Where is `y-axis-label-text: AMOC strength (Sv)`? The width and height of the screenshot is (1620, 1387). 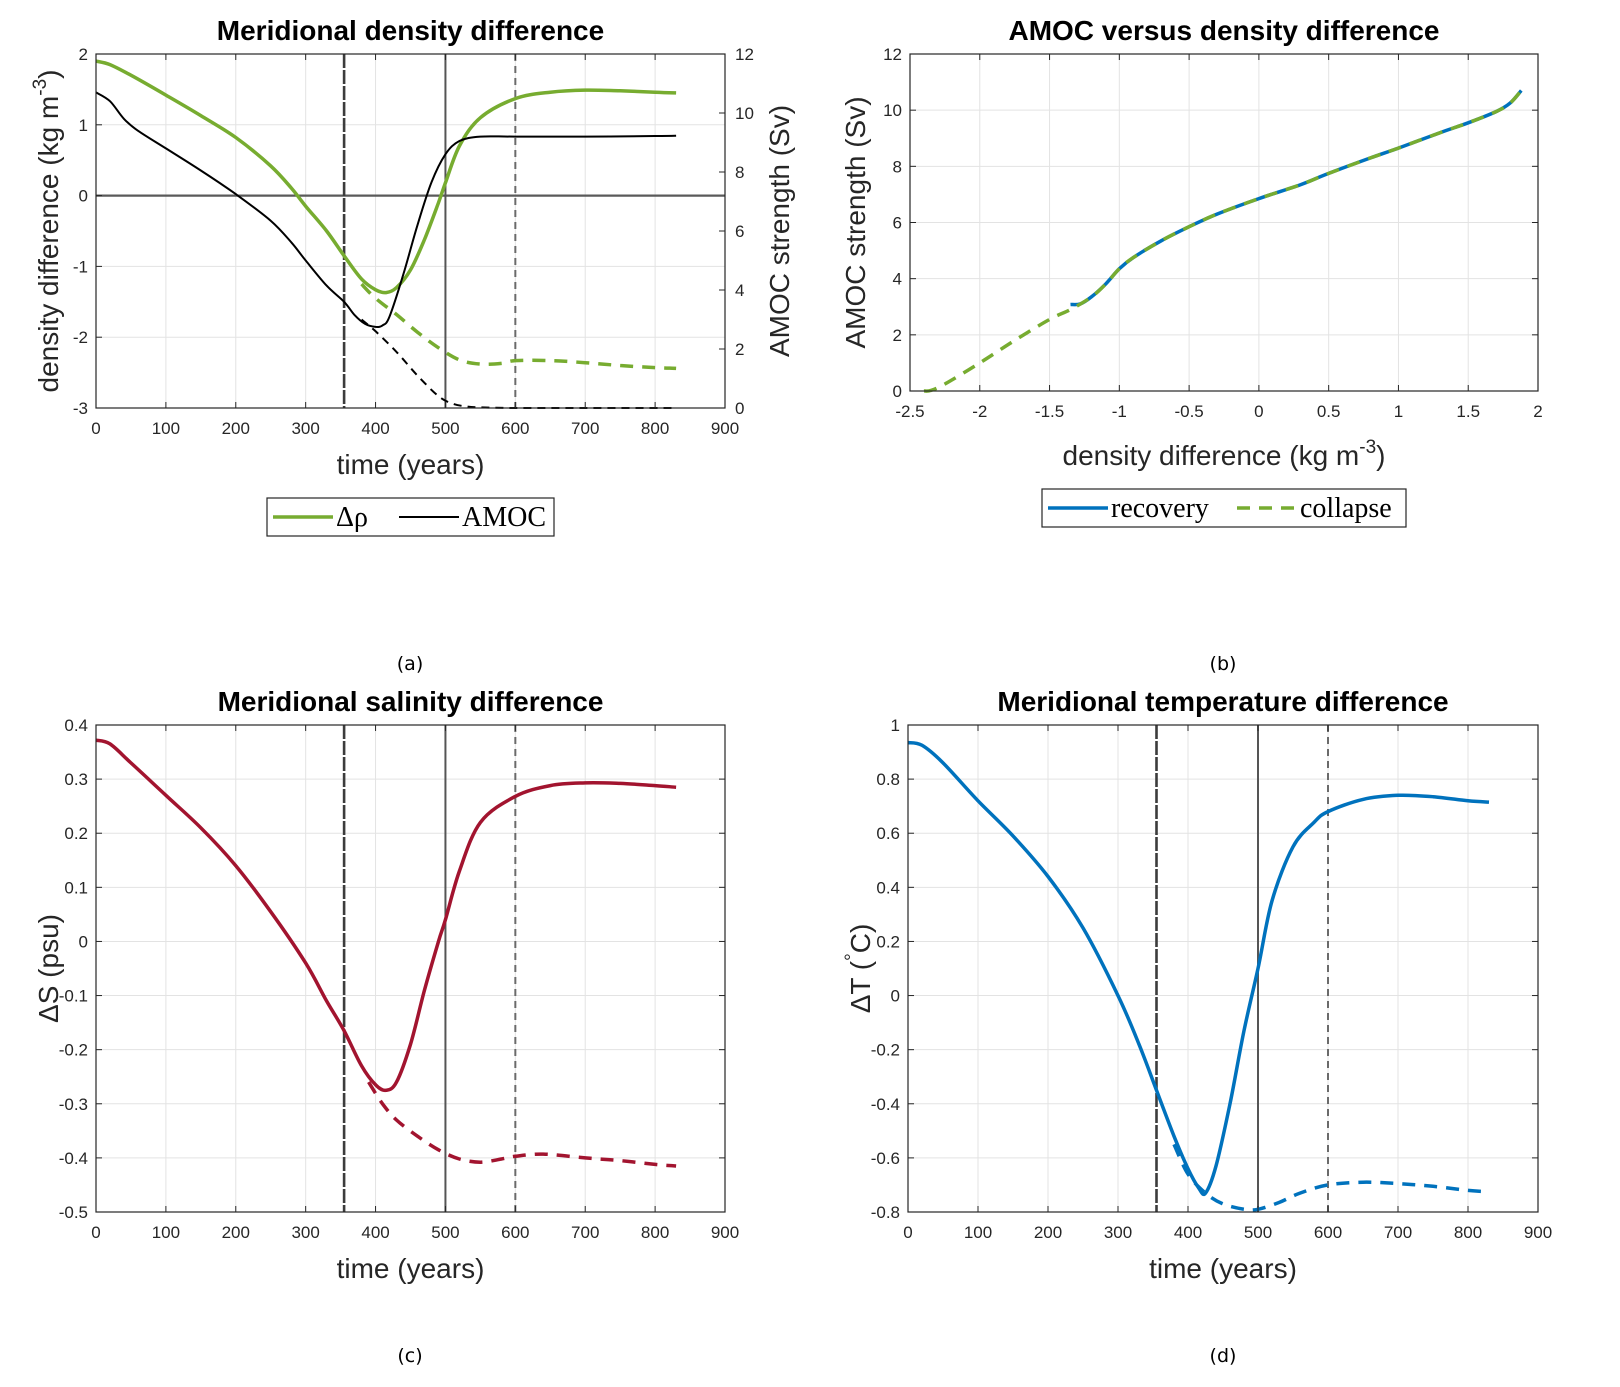
y-axis-label-text: AMOC strength (Sv) is located at coordinates (855, 222).